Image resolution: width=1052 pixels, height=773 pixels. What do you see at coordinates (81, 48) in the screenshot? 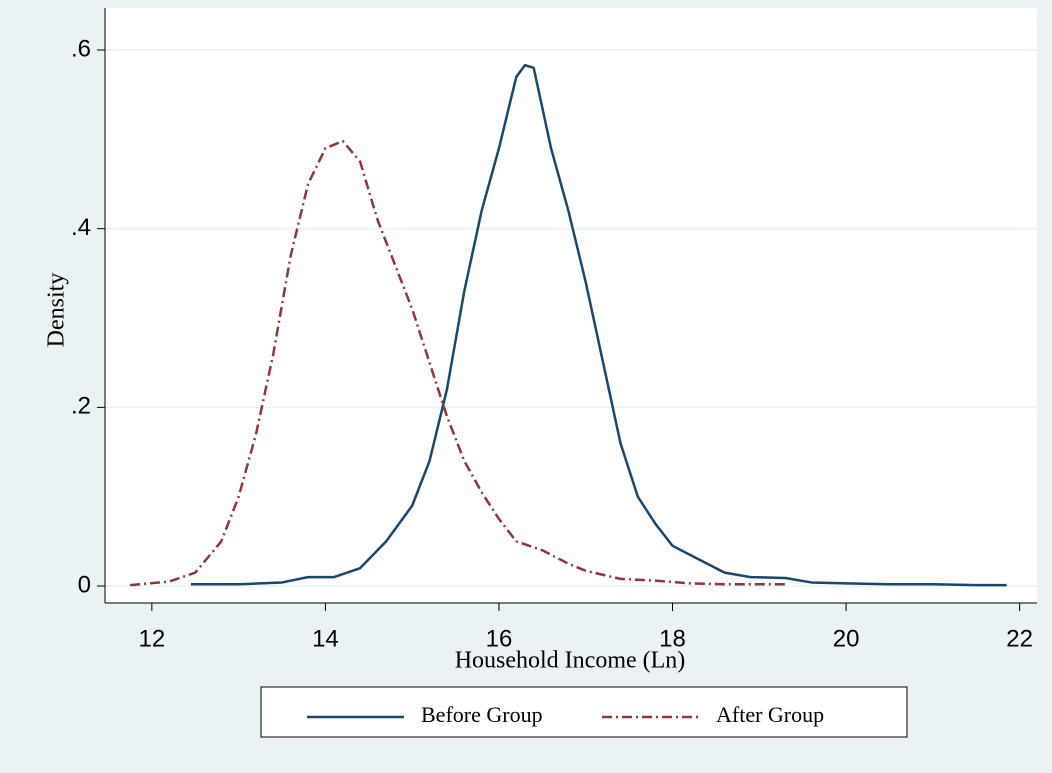
I see `y-tick-label: .6` at bounding box center [81, 48].